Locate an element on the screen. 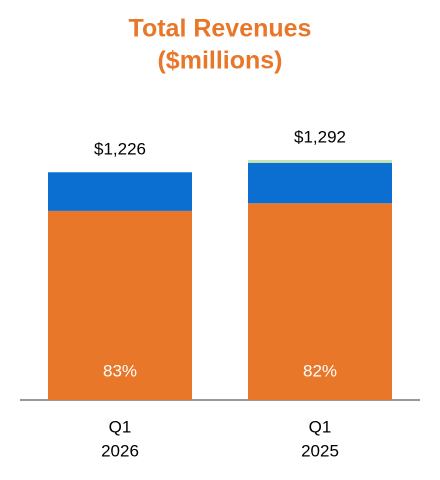 The image size is (440, 480). chart-title: ($millions) is located at coordinates (219, 61).